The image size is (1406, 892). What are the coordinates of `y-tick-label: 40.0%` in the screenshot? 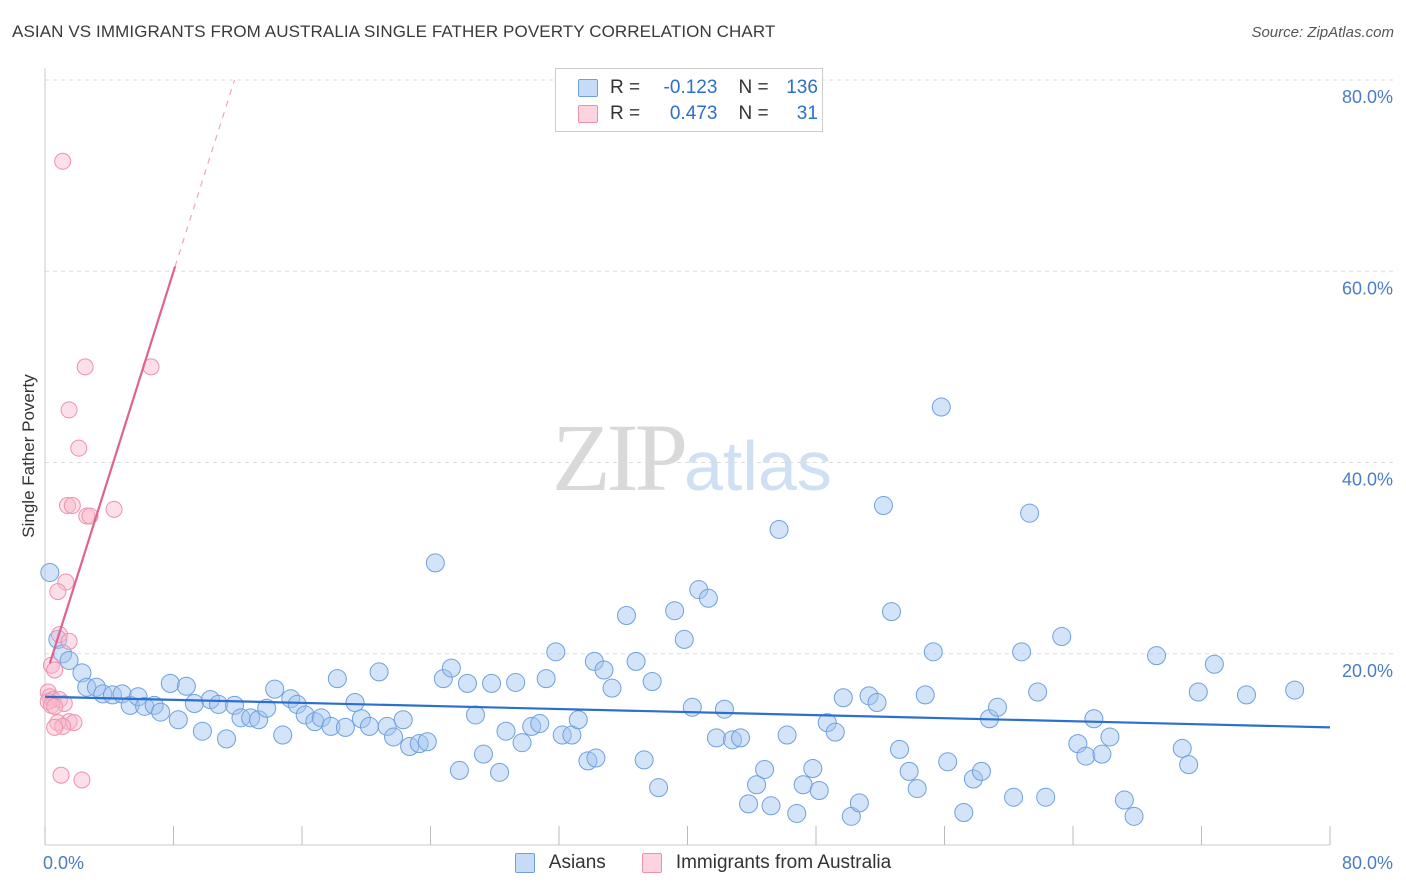 It's located at (1367, 480).